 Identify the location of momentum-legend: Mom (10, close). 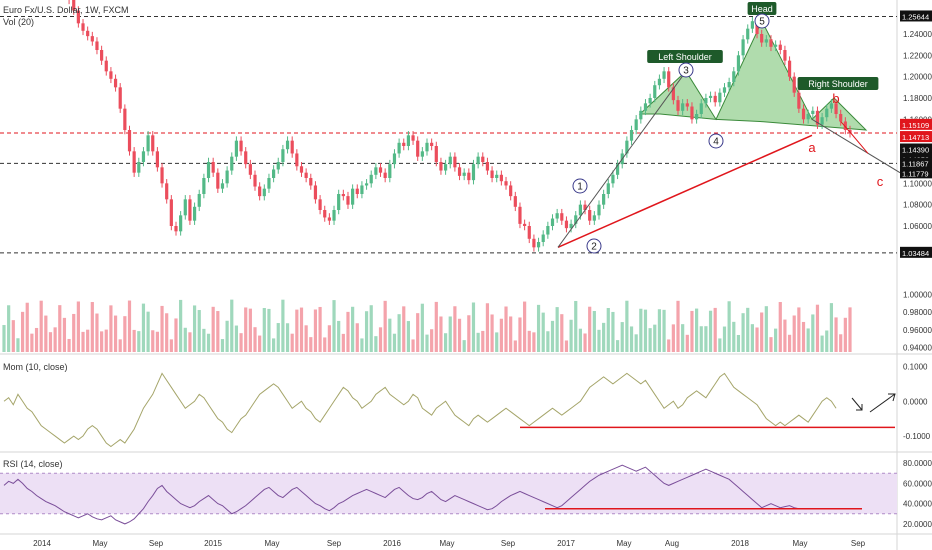
(35, 367).